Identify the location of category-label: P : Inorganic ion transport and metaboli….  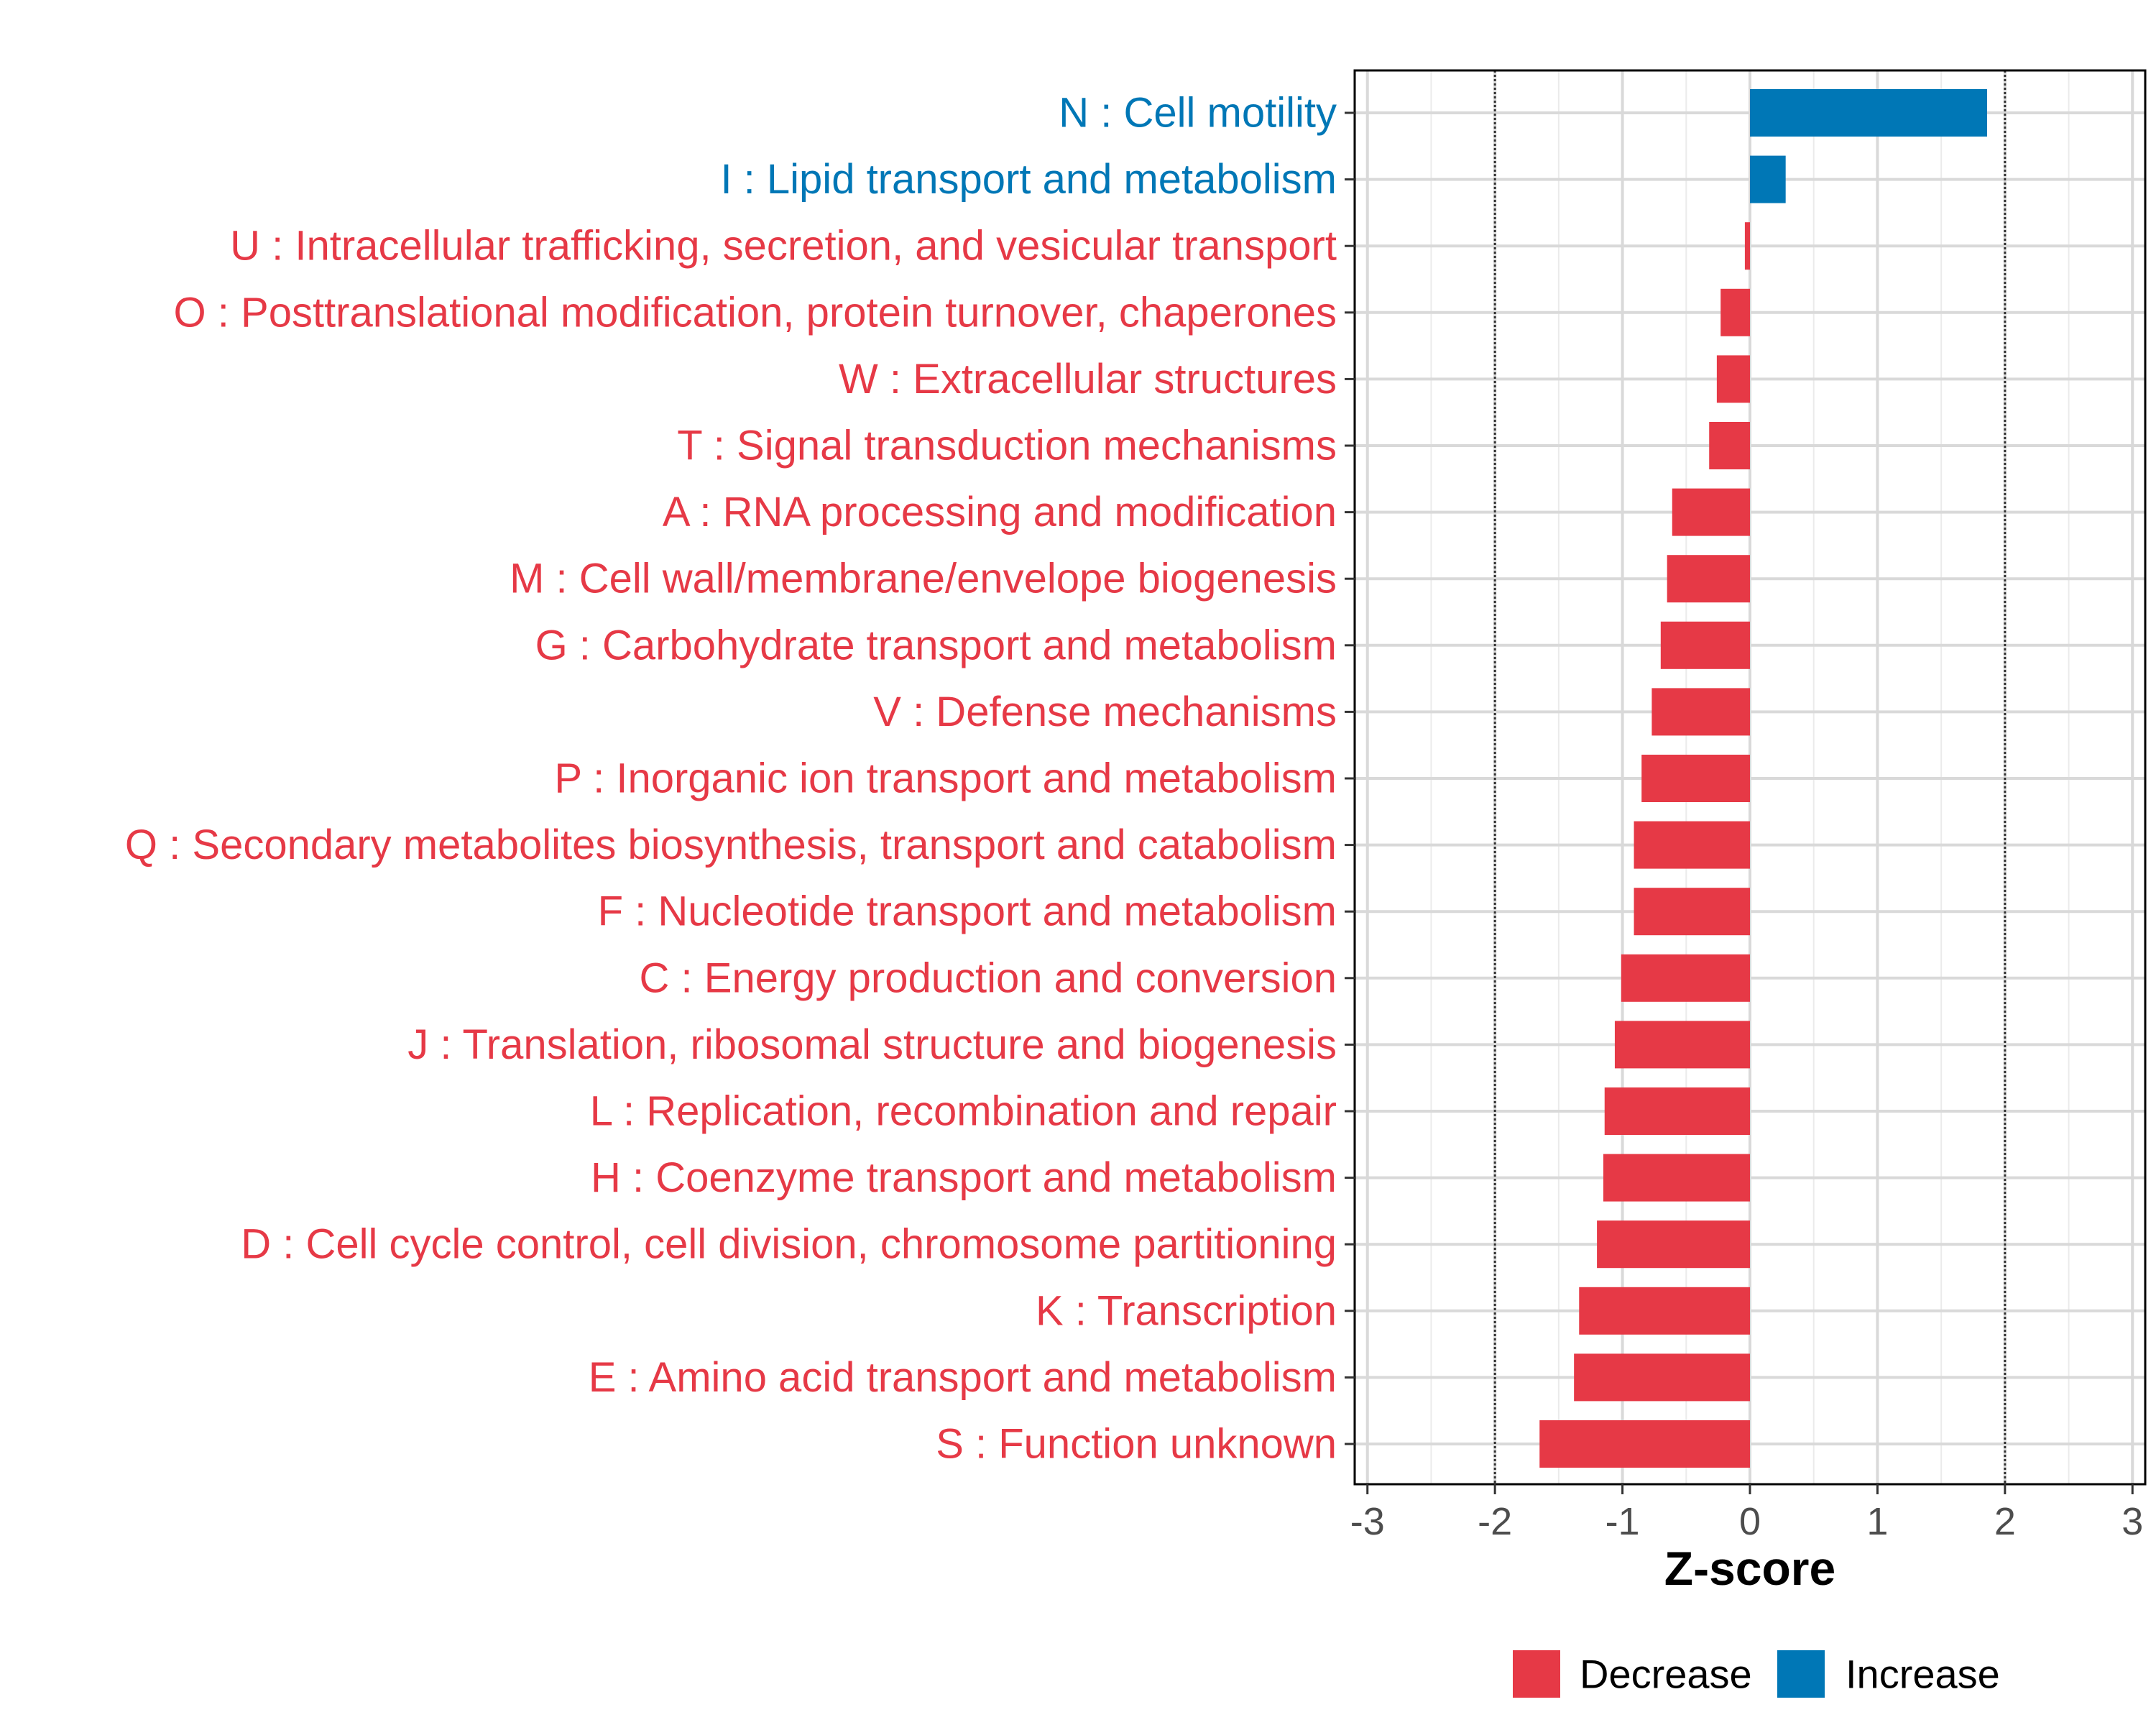
(945, 778).